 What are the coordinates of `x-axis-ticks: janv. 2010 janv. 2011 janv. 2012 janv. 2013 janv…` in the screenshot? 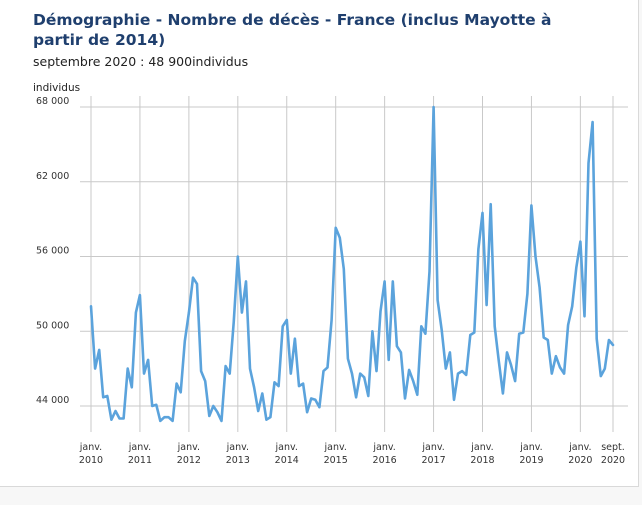 It's located at (352, 454).